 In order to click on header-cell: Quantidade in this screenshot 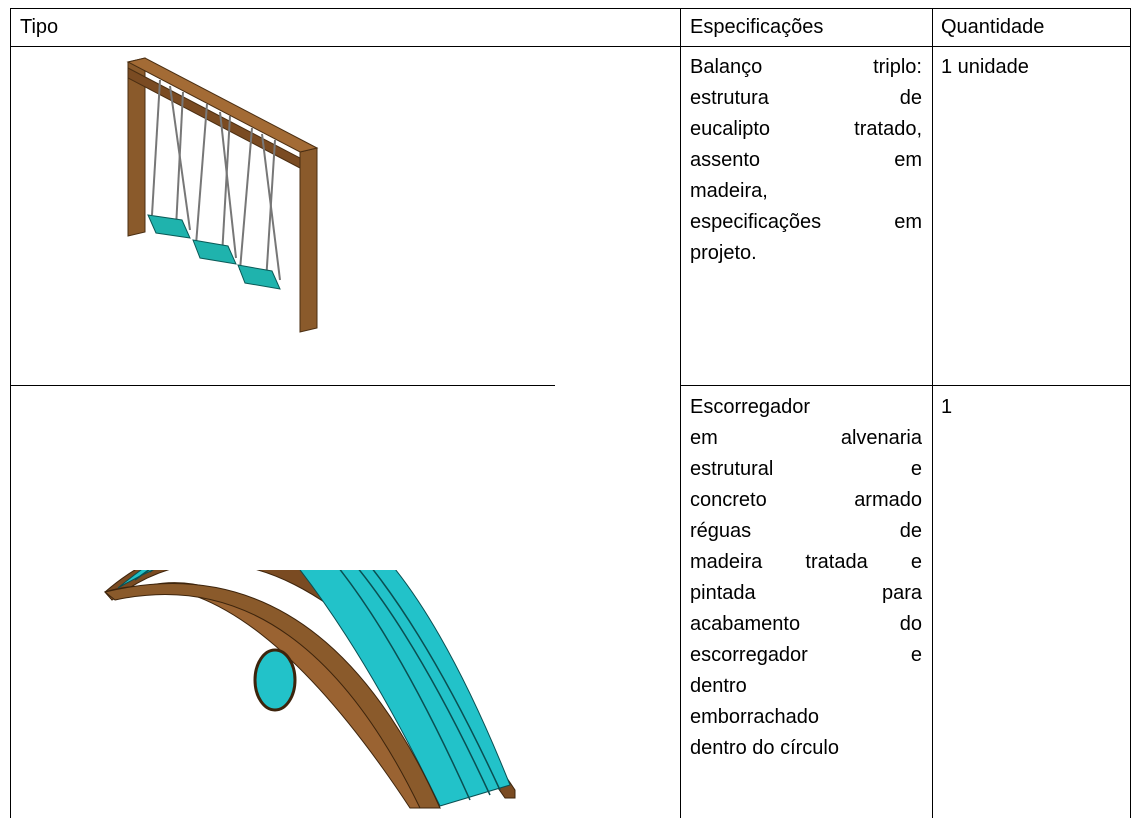, I will do `click(993, 27)`.